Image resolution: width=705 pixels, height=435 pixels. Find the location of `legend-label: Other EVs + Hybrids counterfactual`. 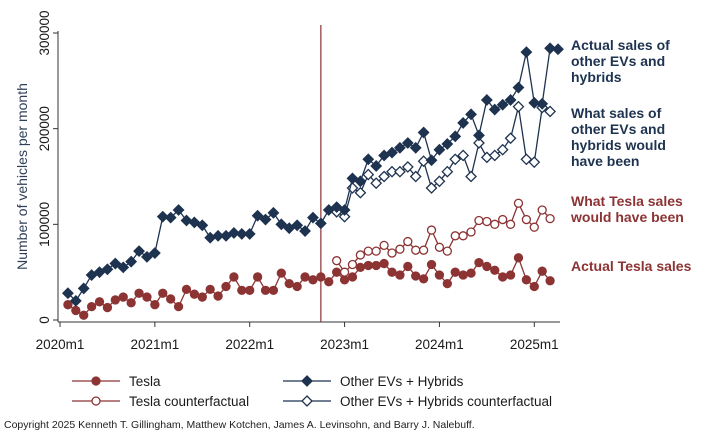

legend-label: Other EVs + Hybrids counterfactual is located at coordinates (446, 401).